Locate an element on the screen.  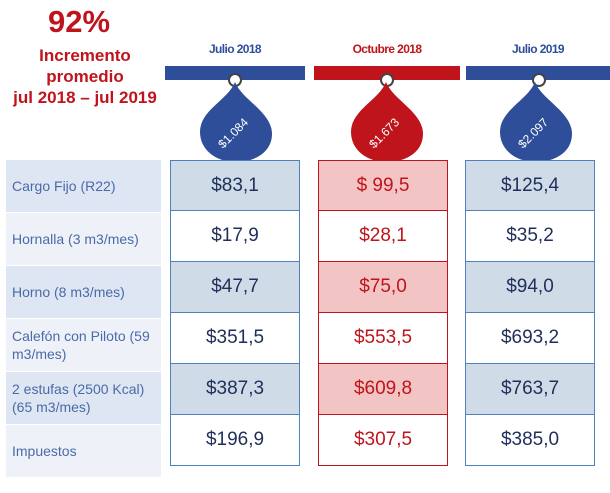
value-cell: $35,2 is located at coordinates (530, 236).